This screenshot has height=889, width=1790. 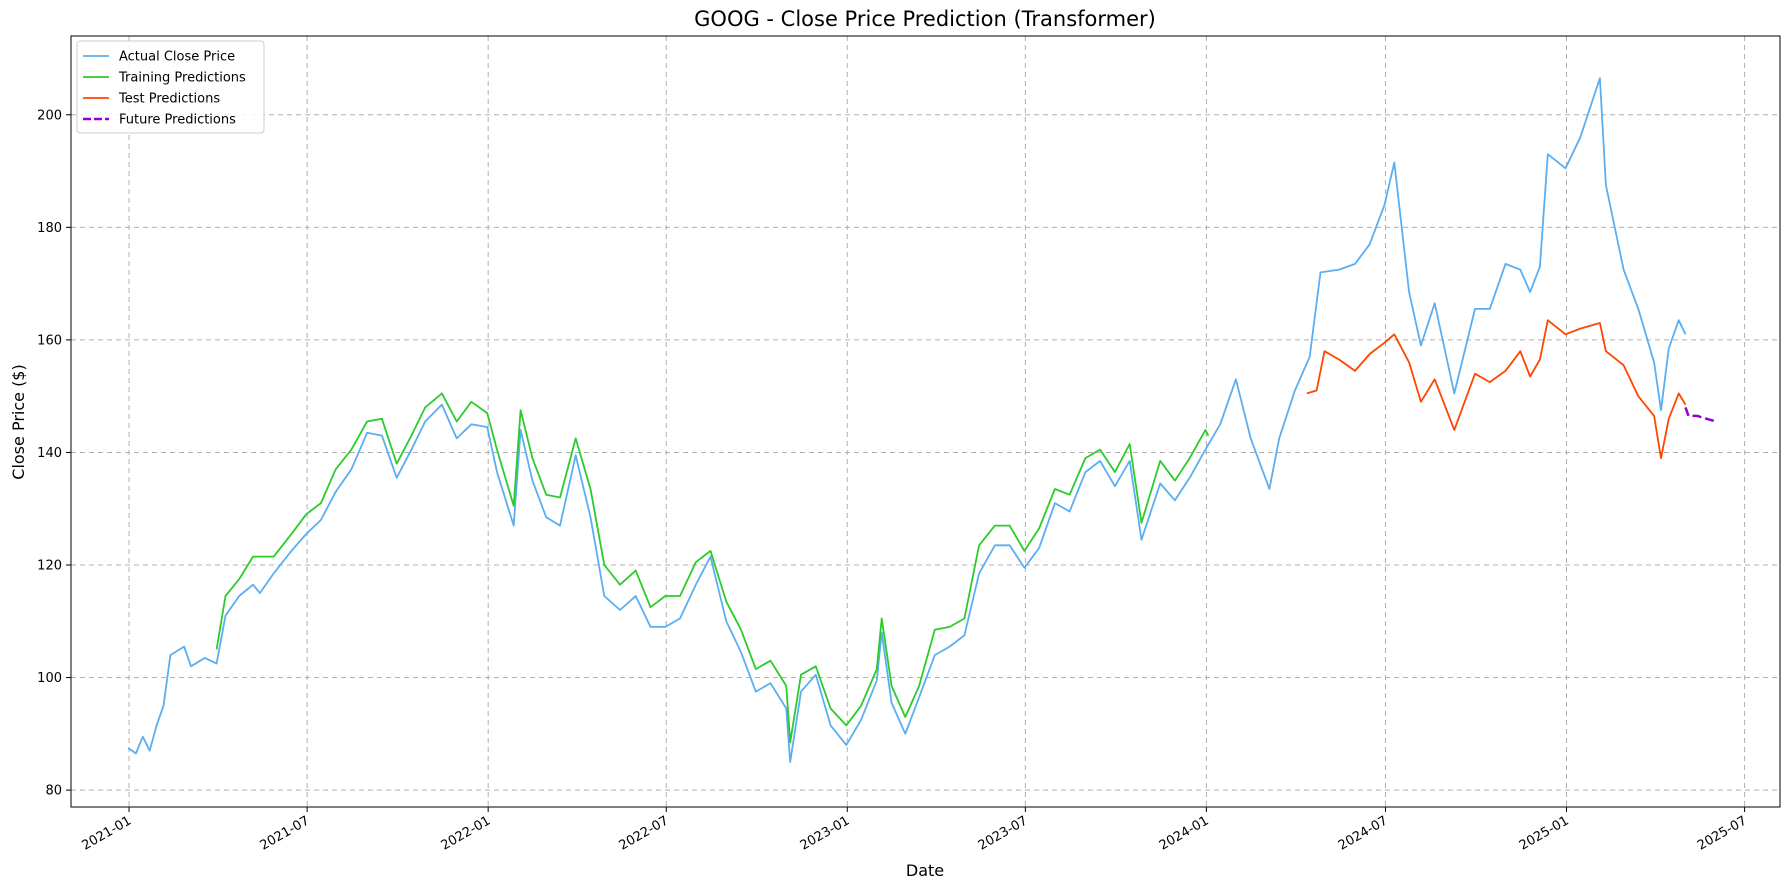 What do you see at coordinates (1496, 389) in the screenshot?
I see `test-predictions-line` at bounding box center [1496, 389].